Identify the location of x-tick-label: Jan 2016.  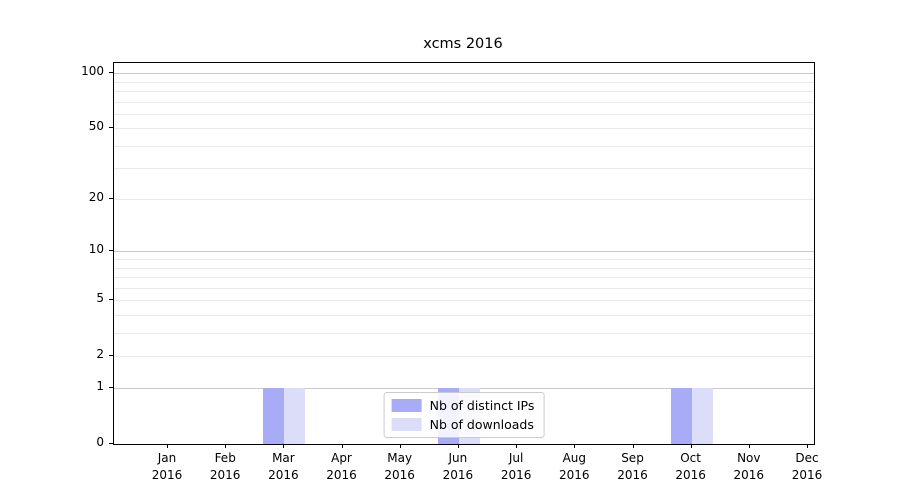
(167, 466).